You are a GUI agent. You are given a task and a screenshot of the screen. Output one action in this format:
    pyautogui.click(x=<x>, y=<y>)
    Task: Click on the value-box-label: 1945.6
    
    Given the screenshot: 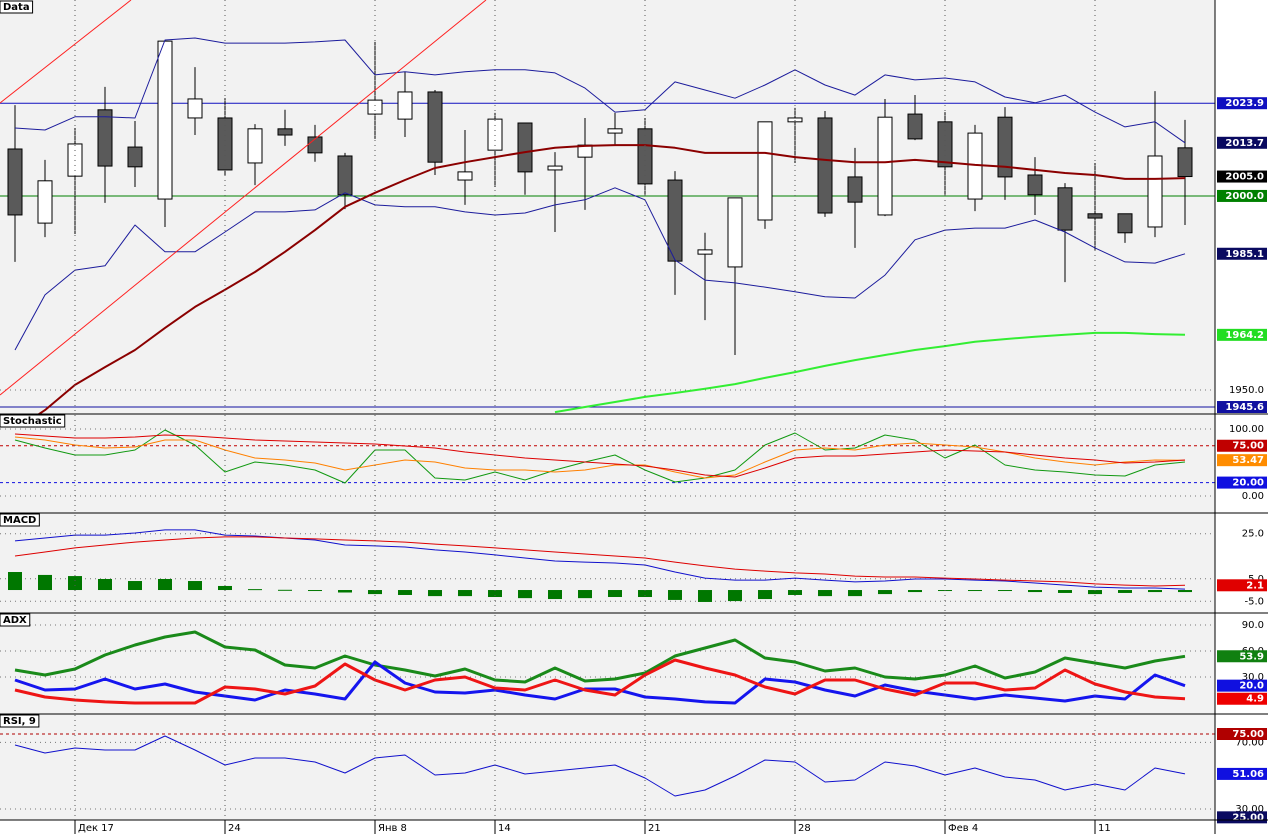 What is the action you would take?
    pyautogui.click(x=1244, y=407)
    